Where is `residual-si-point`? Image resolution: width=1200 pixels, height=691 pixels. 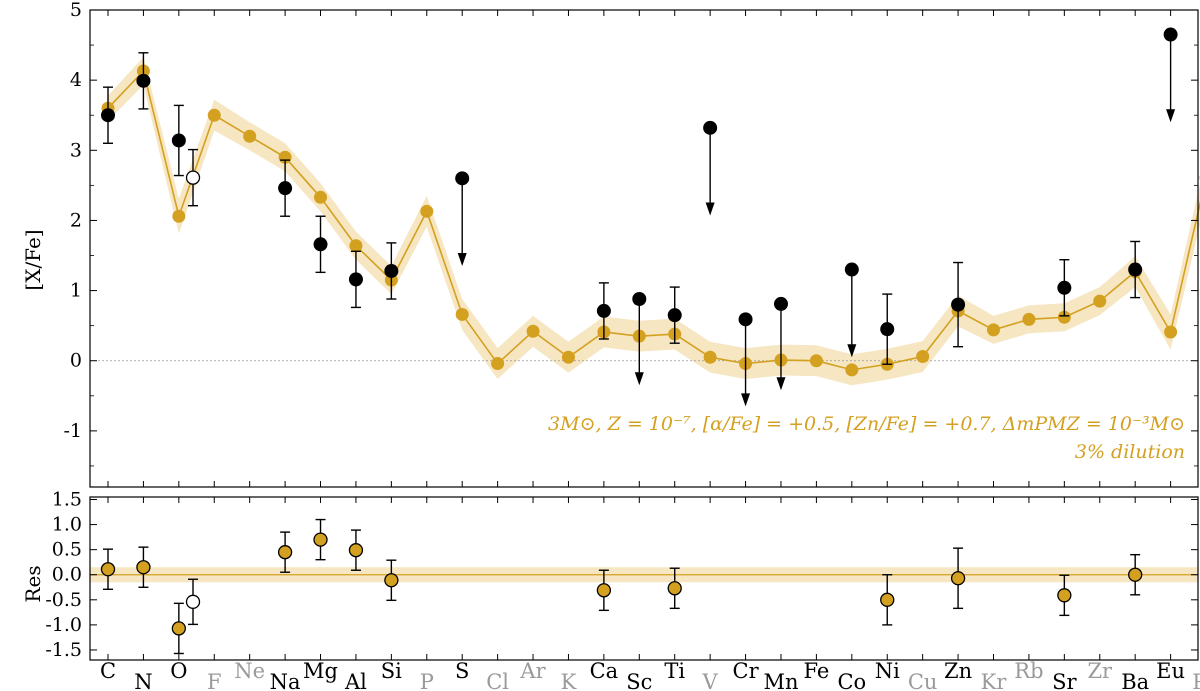 residual-si-point is located at coordinates (391, 580).